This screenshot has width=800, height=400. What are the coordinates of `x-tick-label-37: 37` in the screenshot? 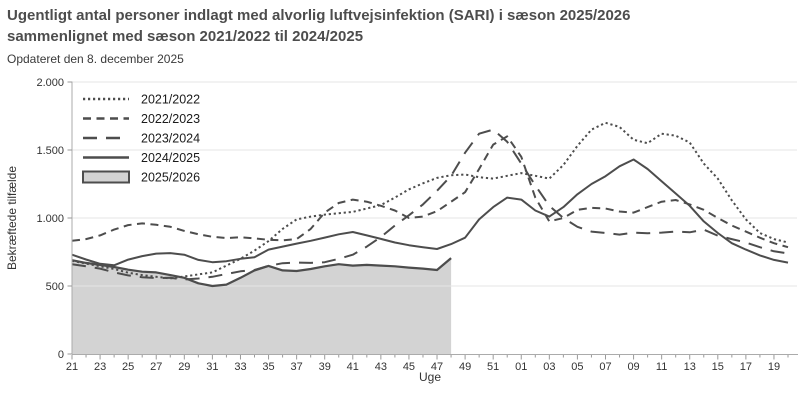 It's located at (297, 367).